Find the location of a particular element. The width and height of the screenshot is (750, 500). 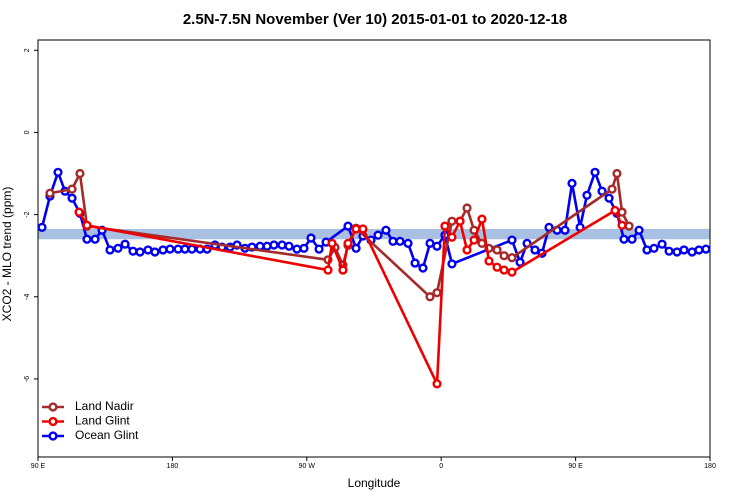

x-axis-label: Longitude is located at coordinates (374, 483).